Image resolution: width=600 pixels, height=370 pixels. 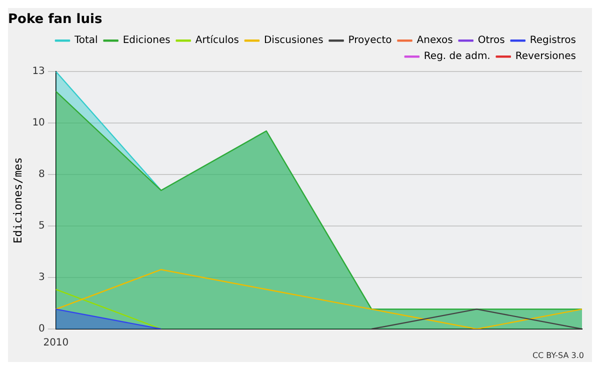 What do you see at coordinates (41, 174) in the screenshot?
I see `y-tick-label: 8` at bounding box center [41, 174].